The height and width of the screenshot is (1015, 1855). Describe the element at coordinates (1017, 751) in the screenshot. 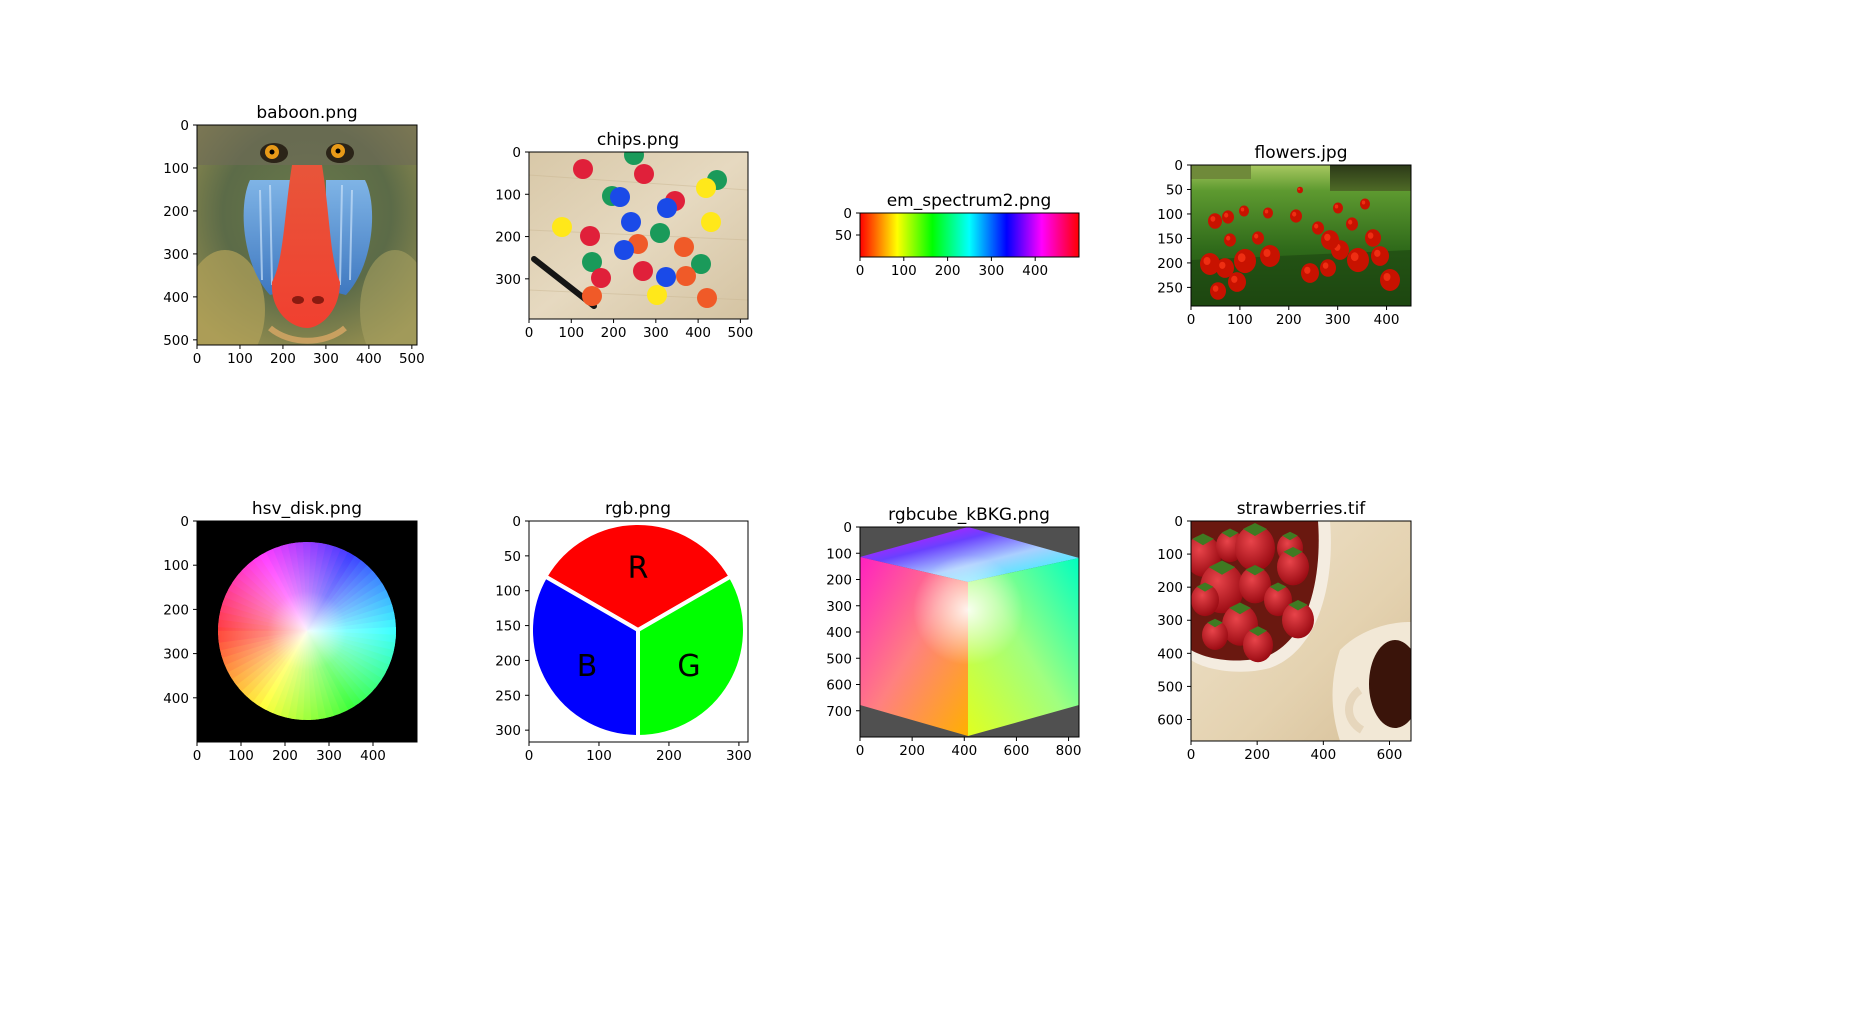

I see `x-tick-label: 600` at that location.